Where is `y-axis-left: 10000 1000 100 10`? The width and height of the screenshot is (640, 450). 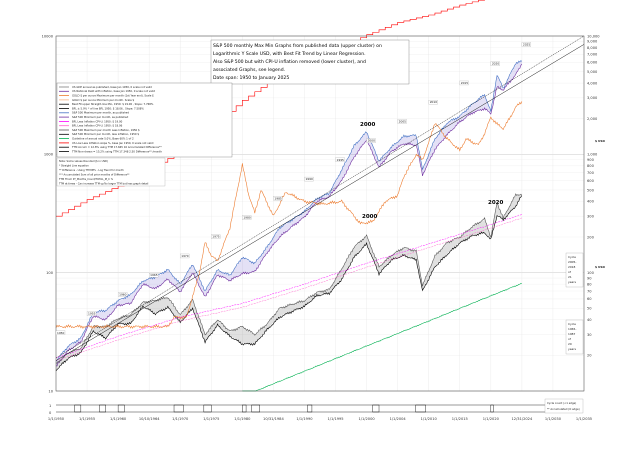 y-axis-left: 10000 1000 100 10 is located at coordinates (48, 213).